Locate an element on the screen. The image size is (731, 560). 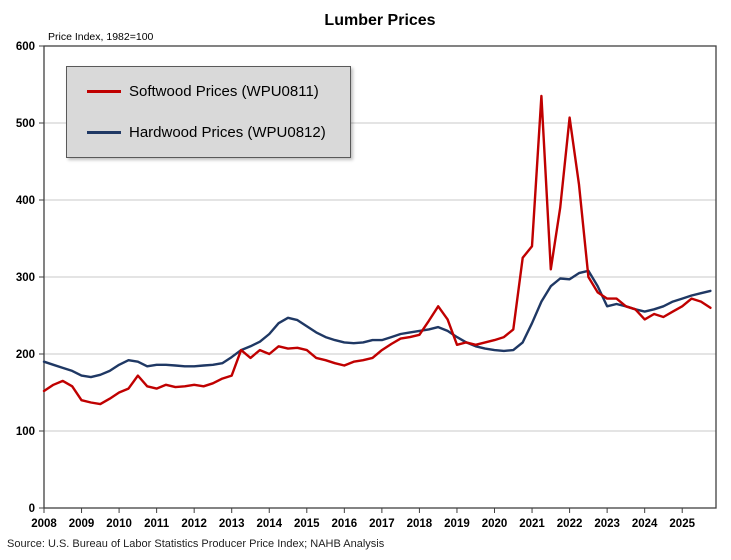
y-tick-label: 0 is located at coordinates (32, 509).